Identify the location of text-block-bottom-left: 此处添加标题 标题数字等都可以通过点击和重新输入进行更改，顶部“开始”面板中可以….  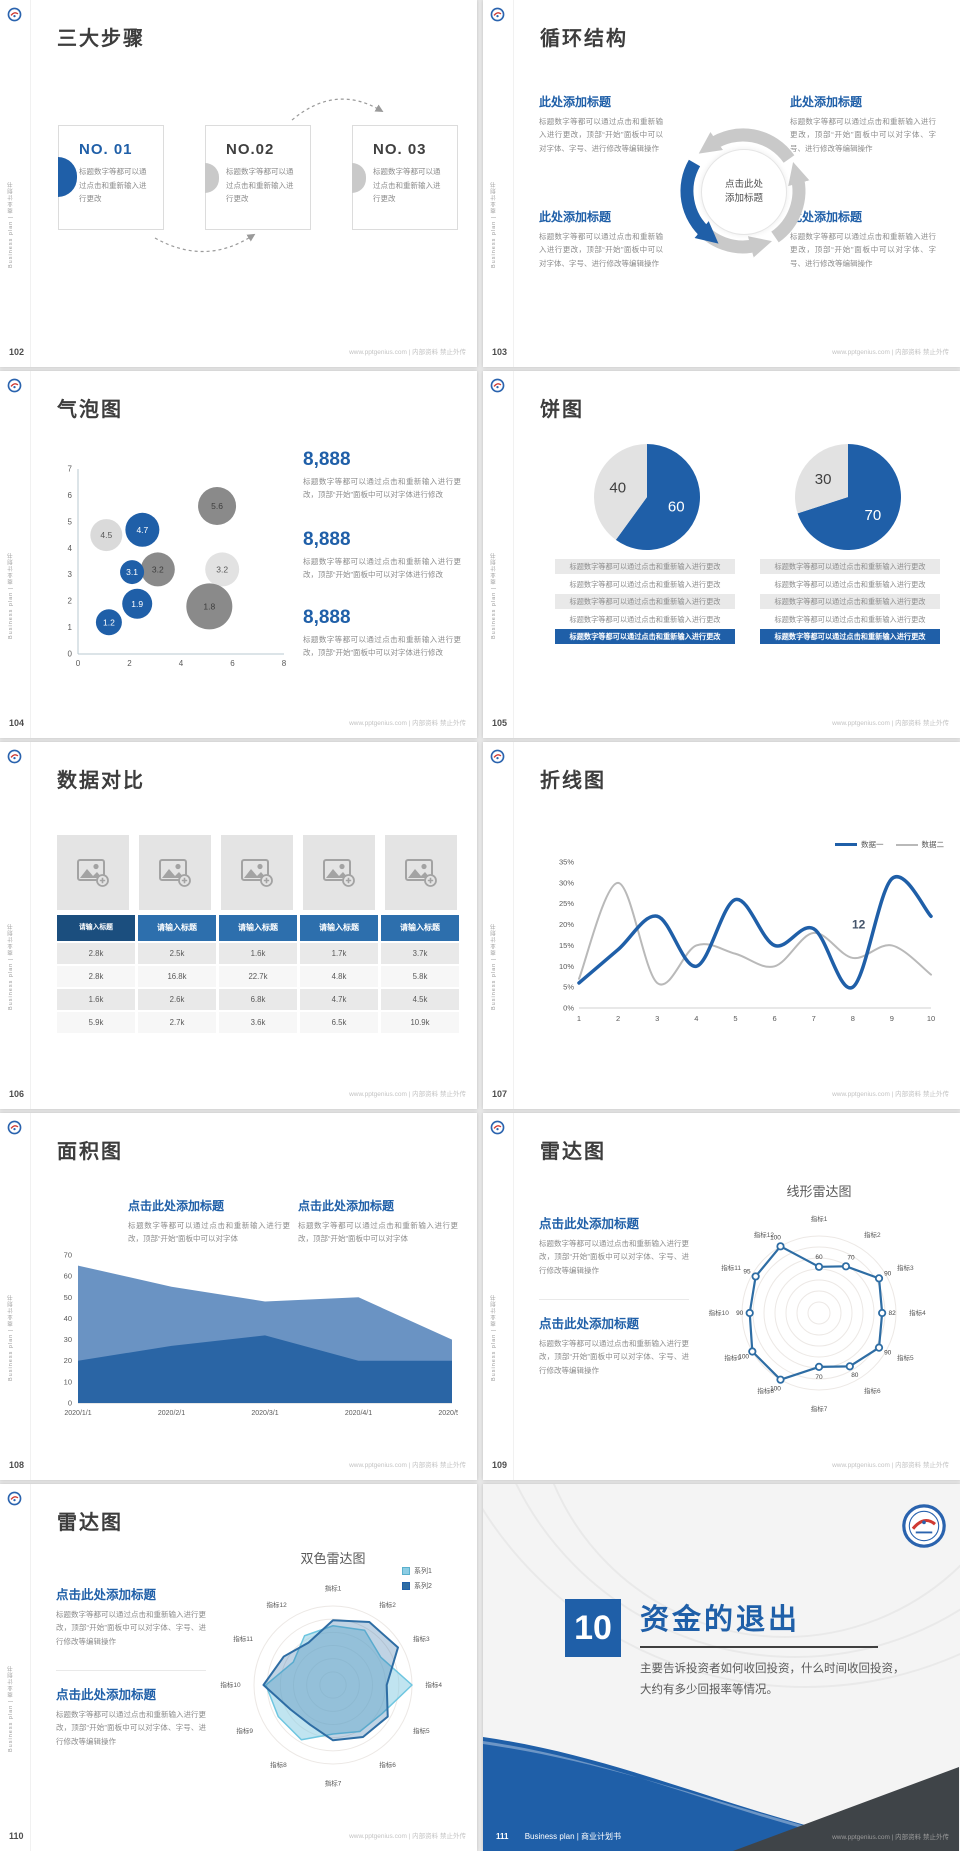
(601, 239).